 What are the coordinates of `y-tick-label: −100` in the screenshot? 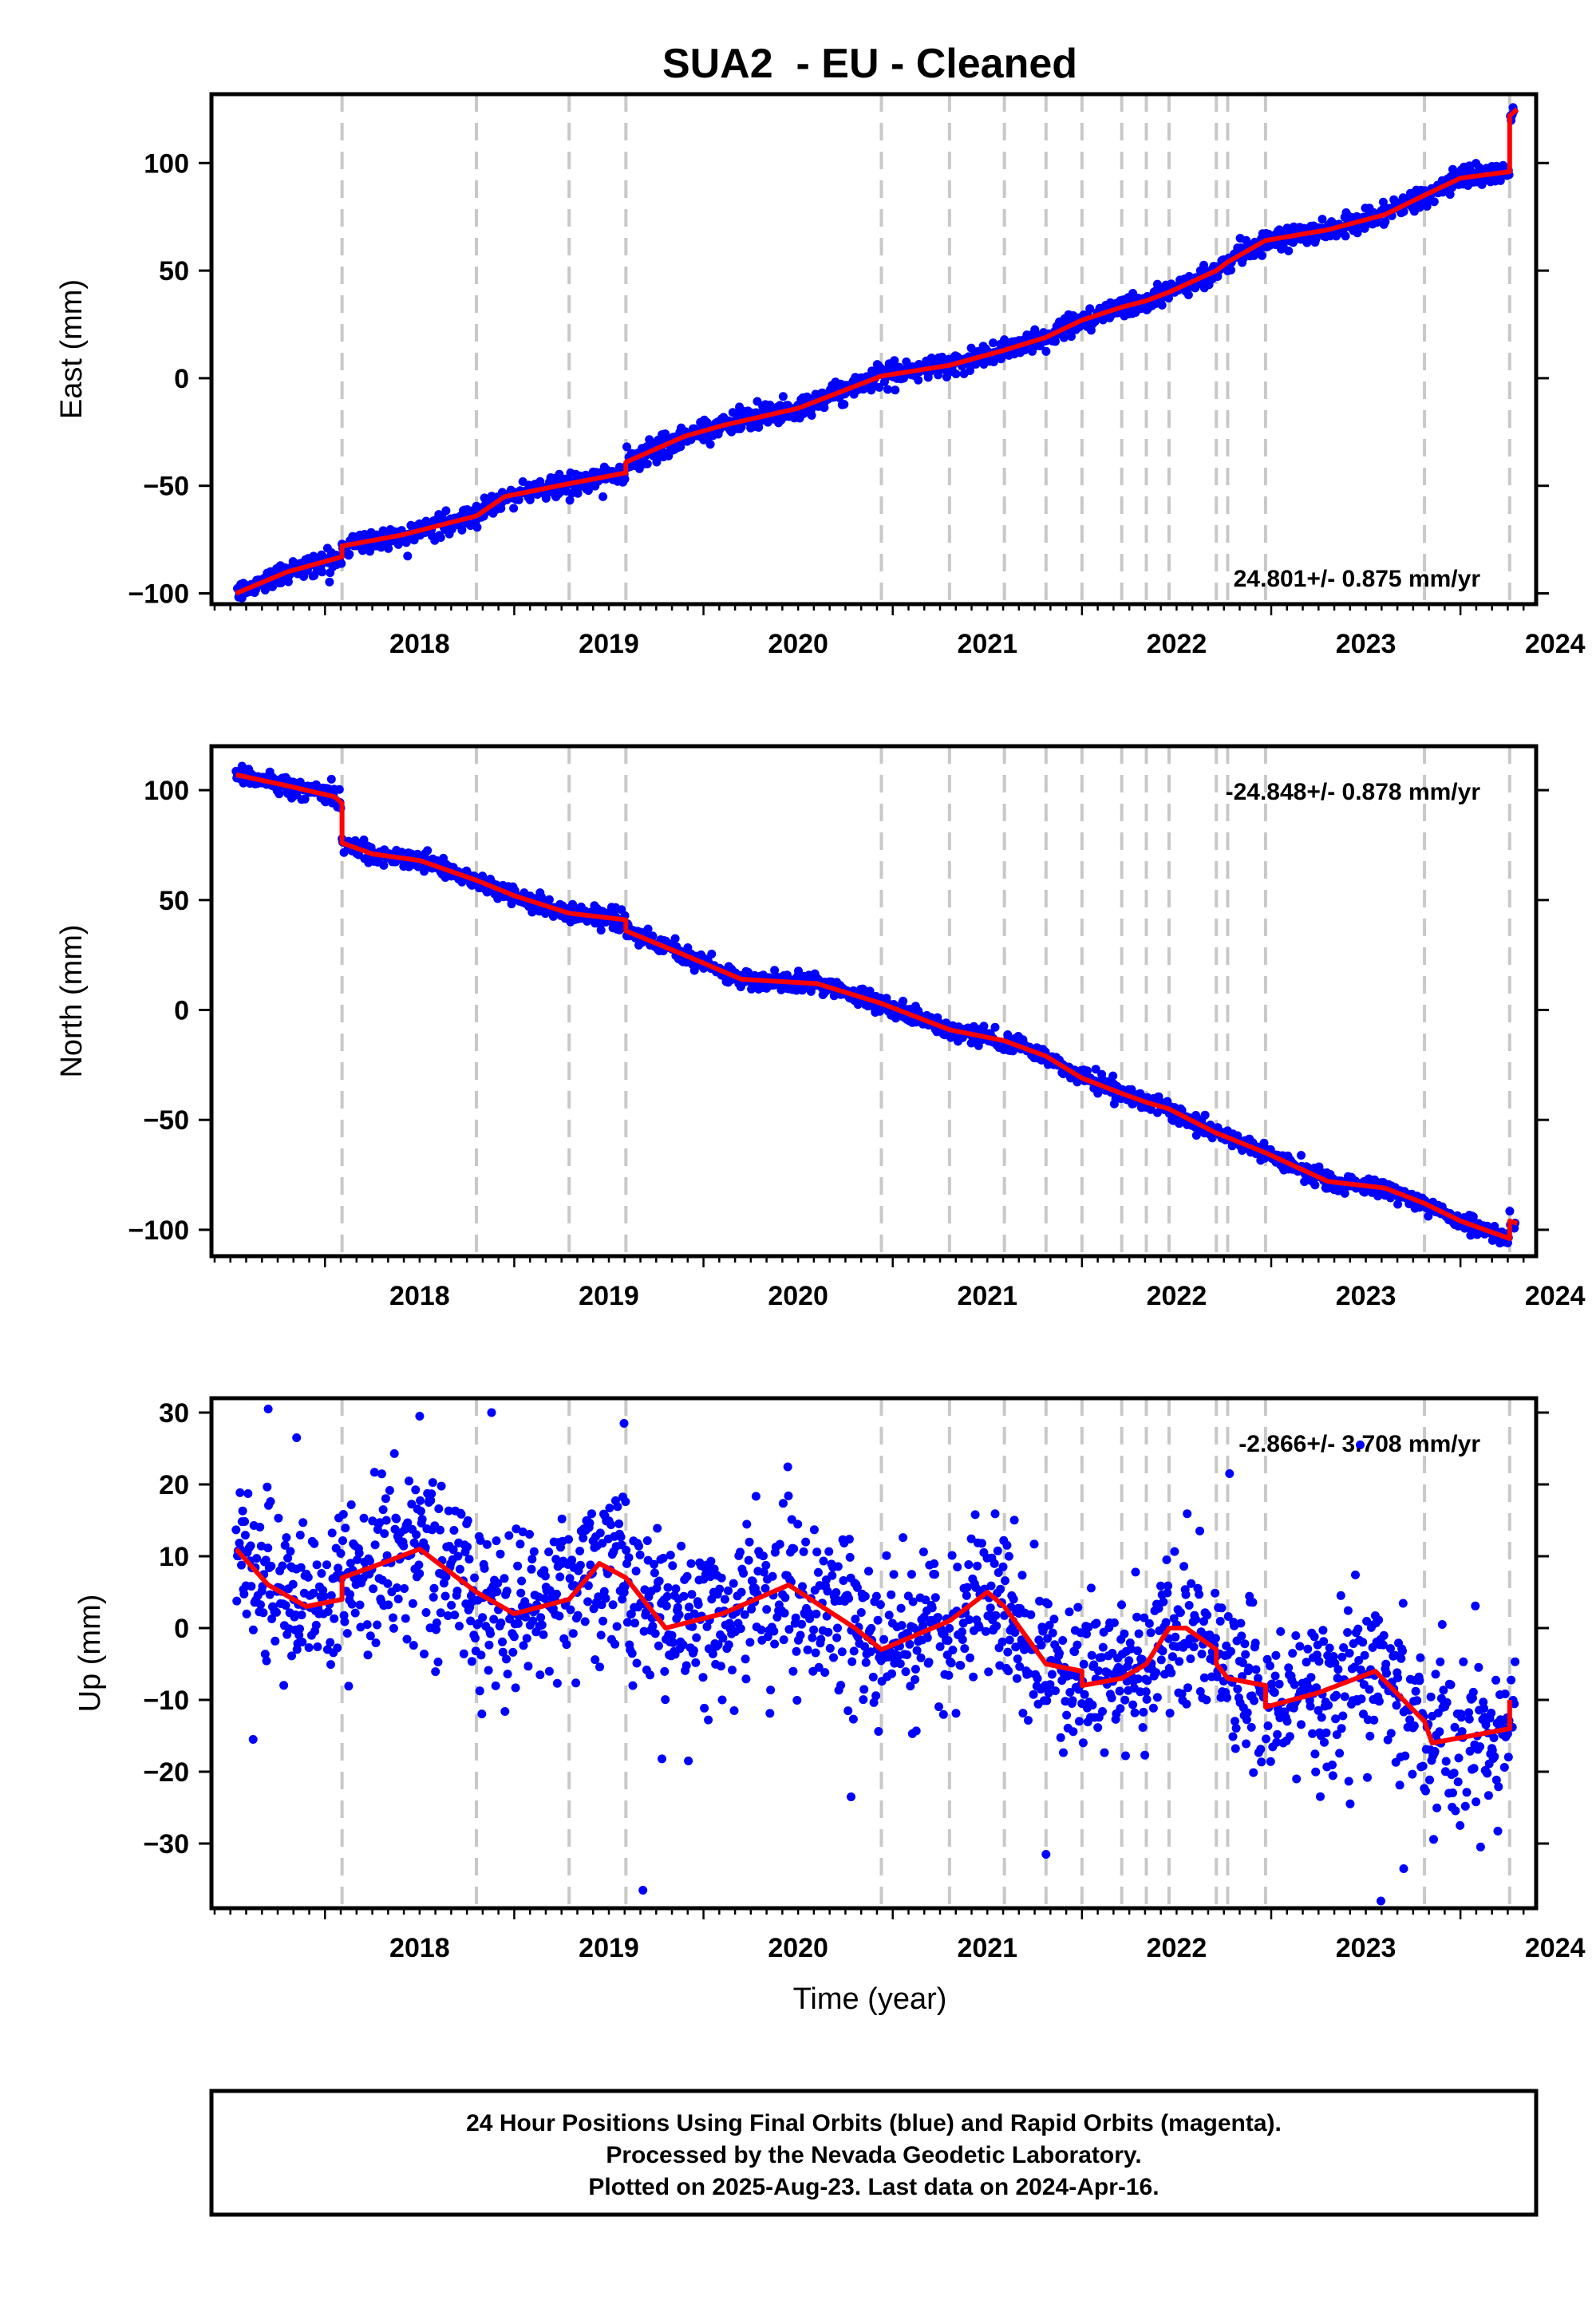 It's located at (158, 594).